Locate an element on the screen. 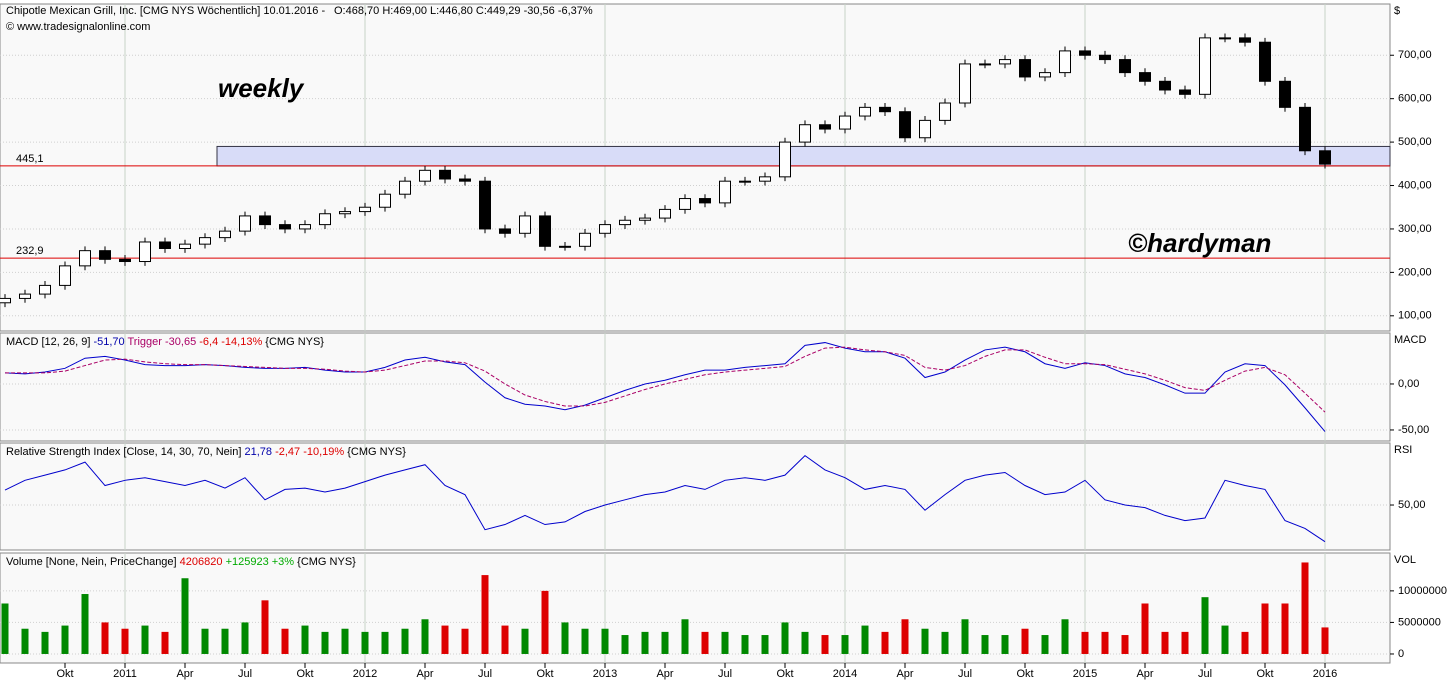 This screenshot has height=682, width=1454. y-tick-label: 10000000 is located at coordinates (1422, 591).